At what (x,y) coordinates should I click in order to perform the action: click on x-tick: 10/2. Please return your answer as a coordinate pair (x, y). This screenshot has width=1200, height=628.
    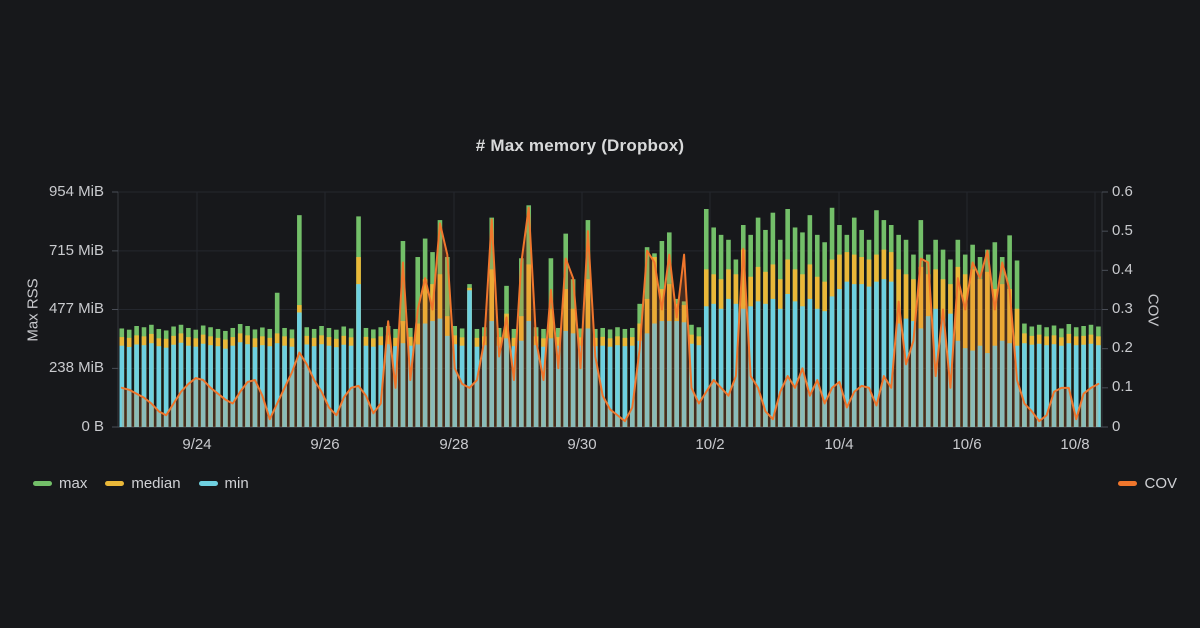
    Looking at the image, I should click on (710, 444).